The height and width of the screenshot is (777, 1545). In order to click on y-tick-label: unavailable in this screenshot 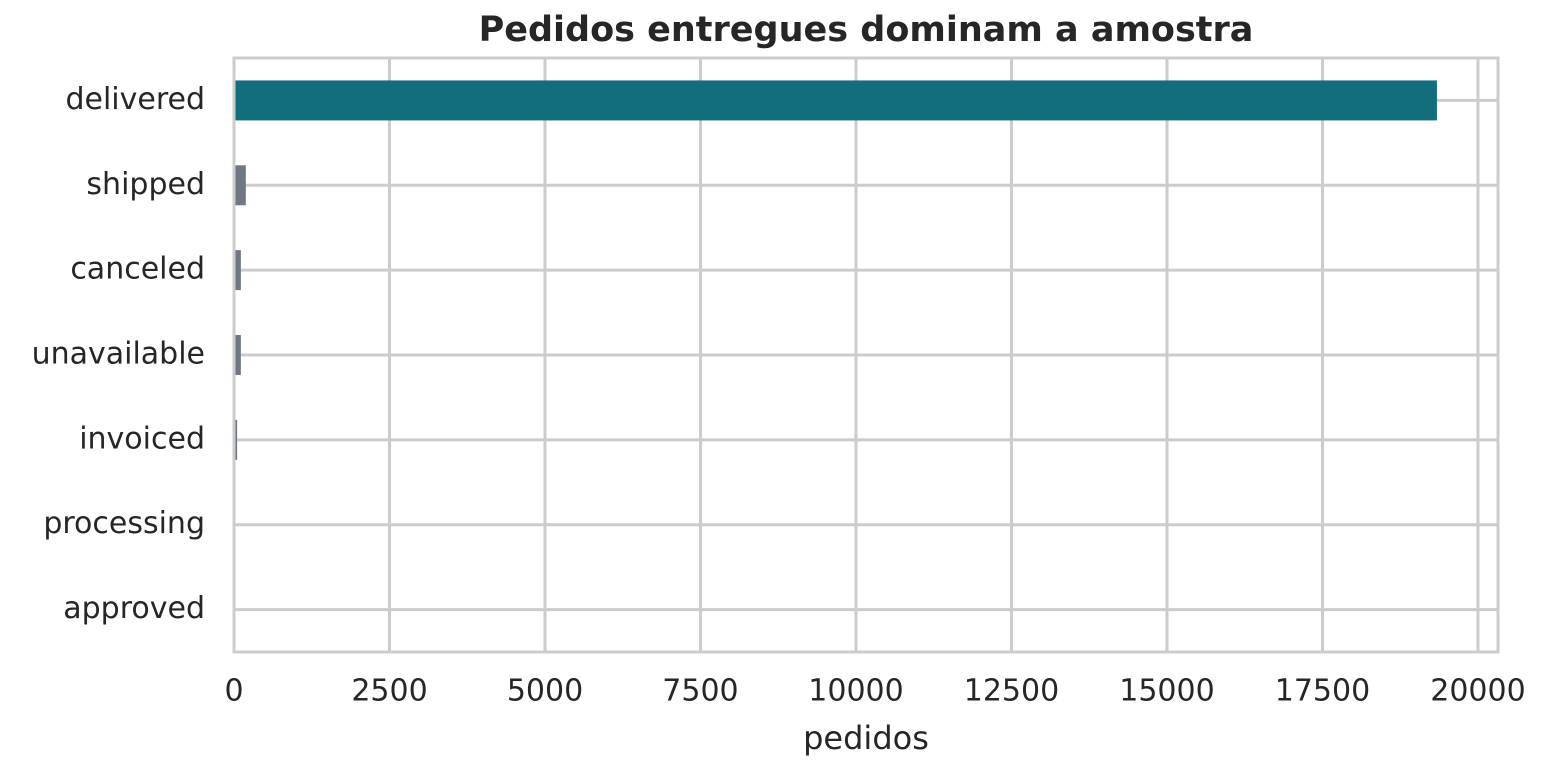, I will do `click(118, 354)`.